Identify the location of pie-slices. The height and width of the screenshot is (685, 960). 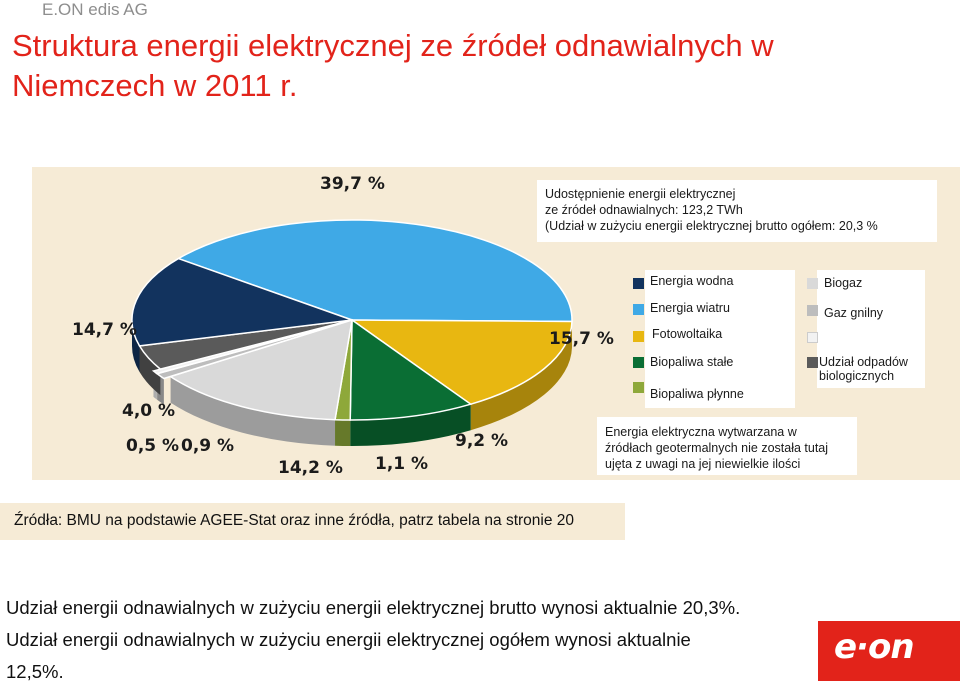
(352, 320).